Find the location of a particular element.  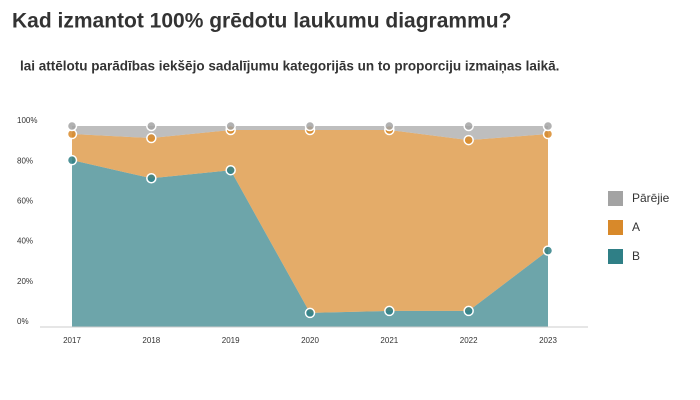

x-tick-label: 2019 is located at coordinates (231, 340).